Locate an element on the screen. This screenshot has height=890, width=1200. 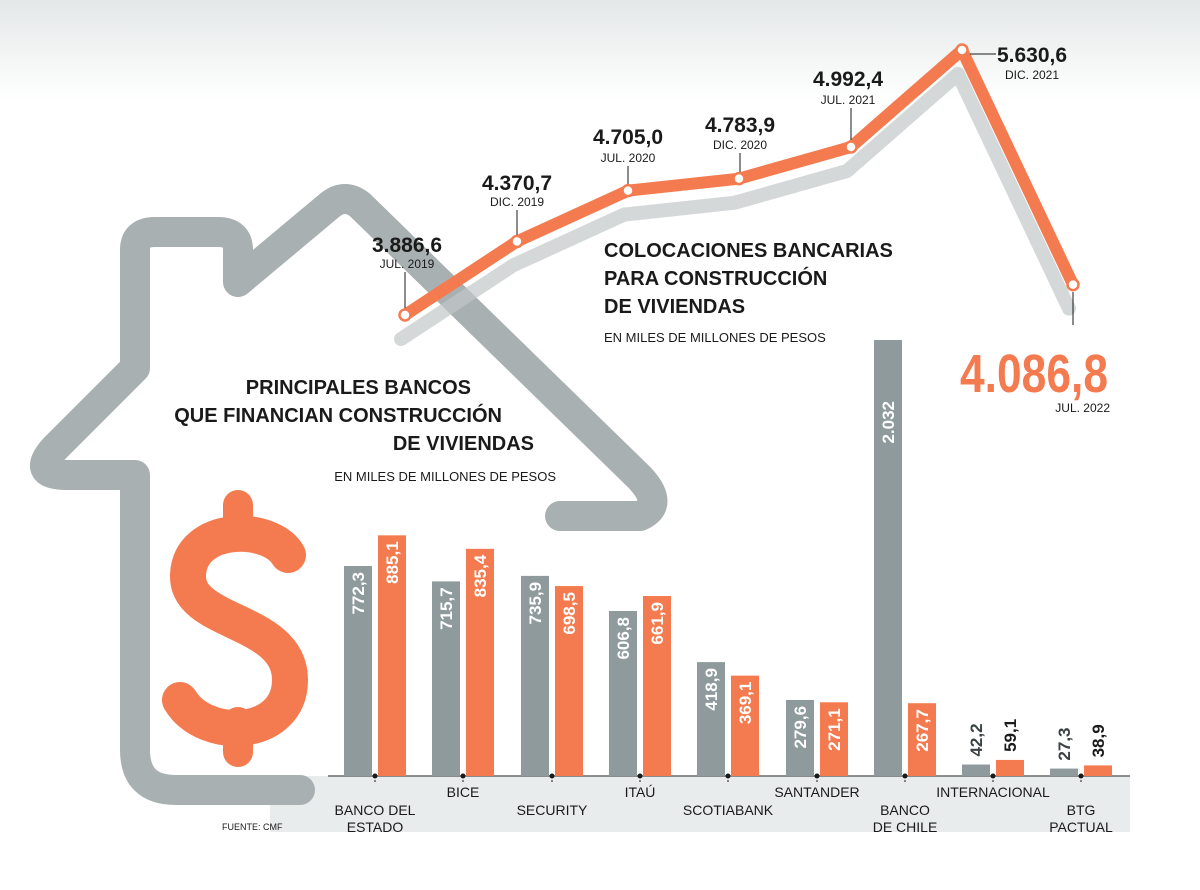
dollar-sign-icon is located at coordinates (235, 628).